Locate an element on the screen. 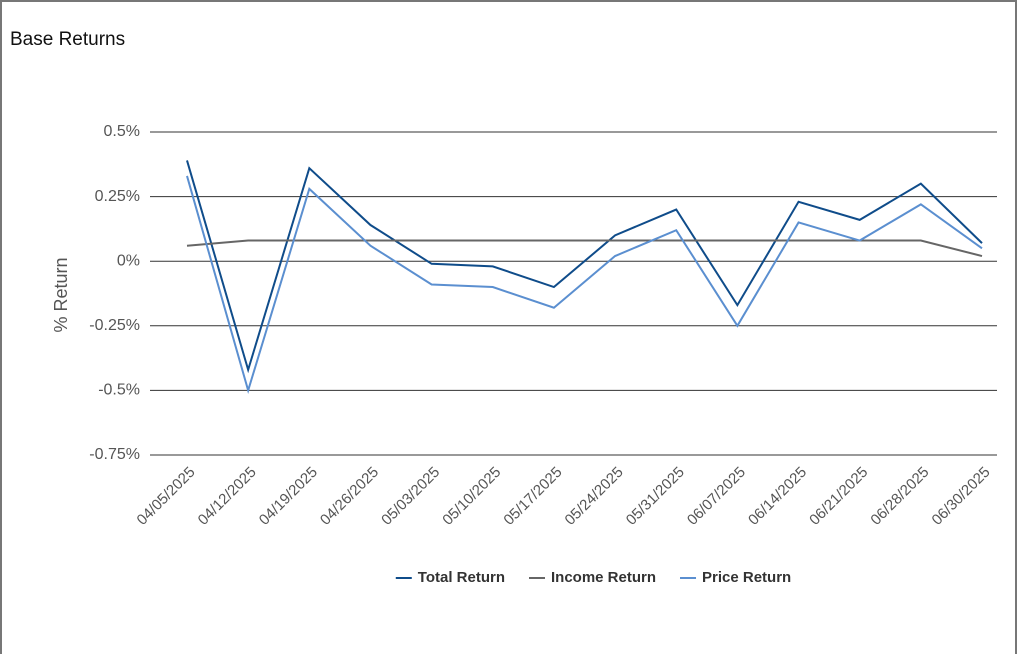 This screenshot has width=1017, height=654. x-tick-label: 05/31/2025 is located at coordinates (655, 496).